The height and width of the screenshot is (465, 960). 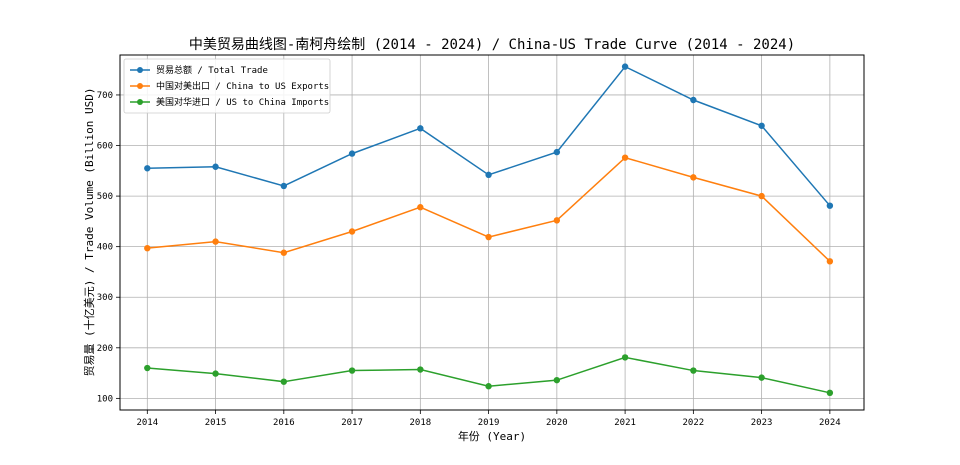 I want to click on x-tick-label: 2019, so click(x=489, y=423).